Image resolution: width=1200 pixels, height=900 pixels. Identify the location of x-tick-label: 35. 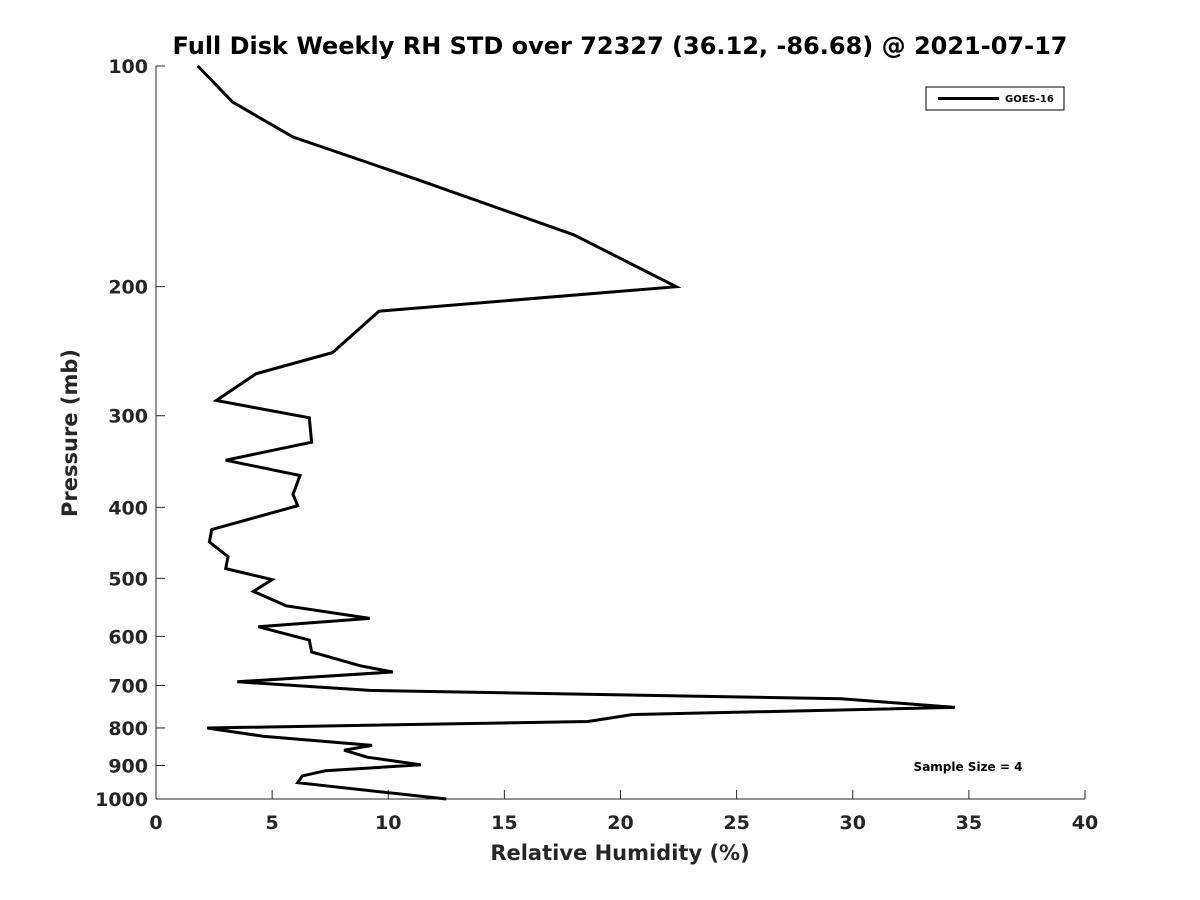
(969, 823).